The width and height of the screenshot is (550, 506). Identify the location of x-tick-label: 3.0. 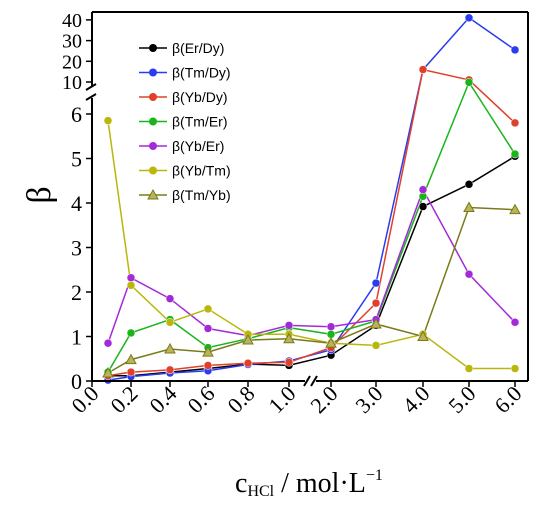
(368, 399).